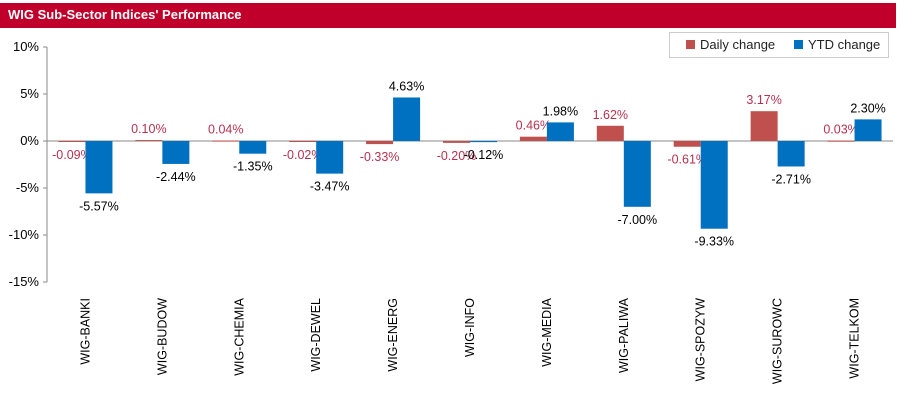 This screenshot has height=409, width=898. I want to click on y-tick-label: -5%, so click(28, 187).